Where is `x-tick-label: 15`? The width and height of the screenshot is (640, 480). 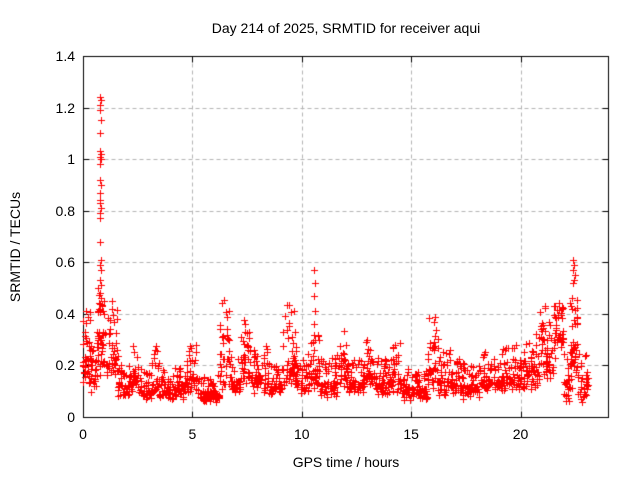 x-tick-label: 15 is located at coordinates (411, 434).